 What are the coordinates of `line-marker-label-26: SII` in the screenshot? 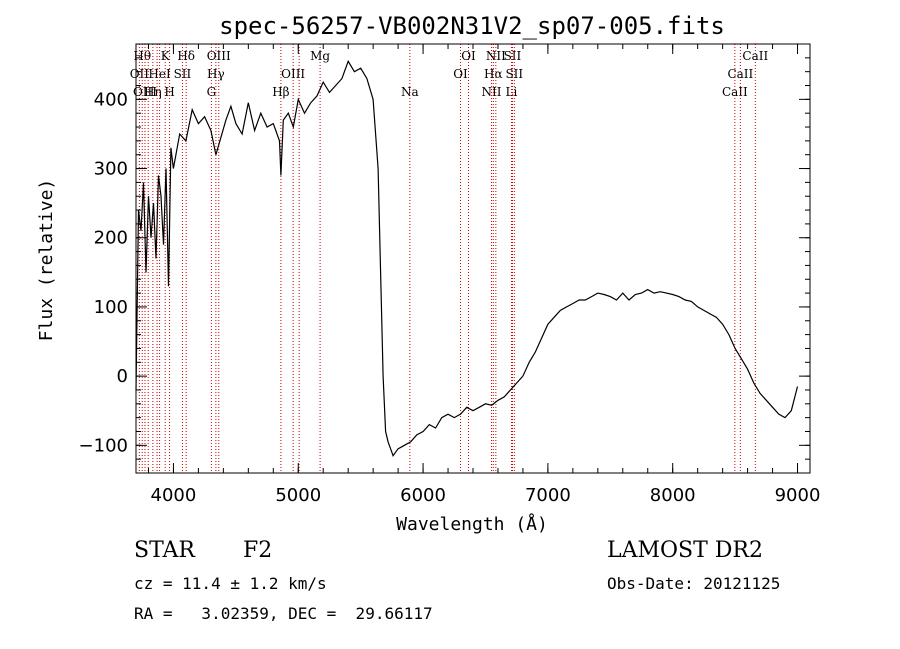 It's located at (514, 74).